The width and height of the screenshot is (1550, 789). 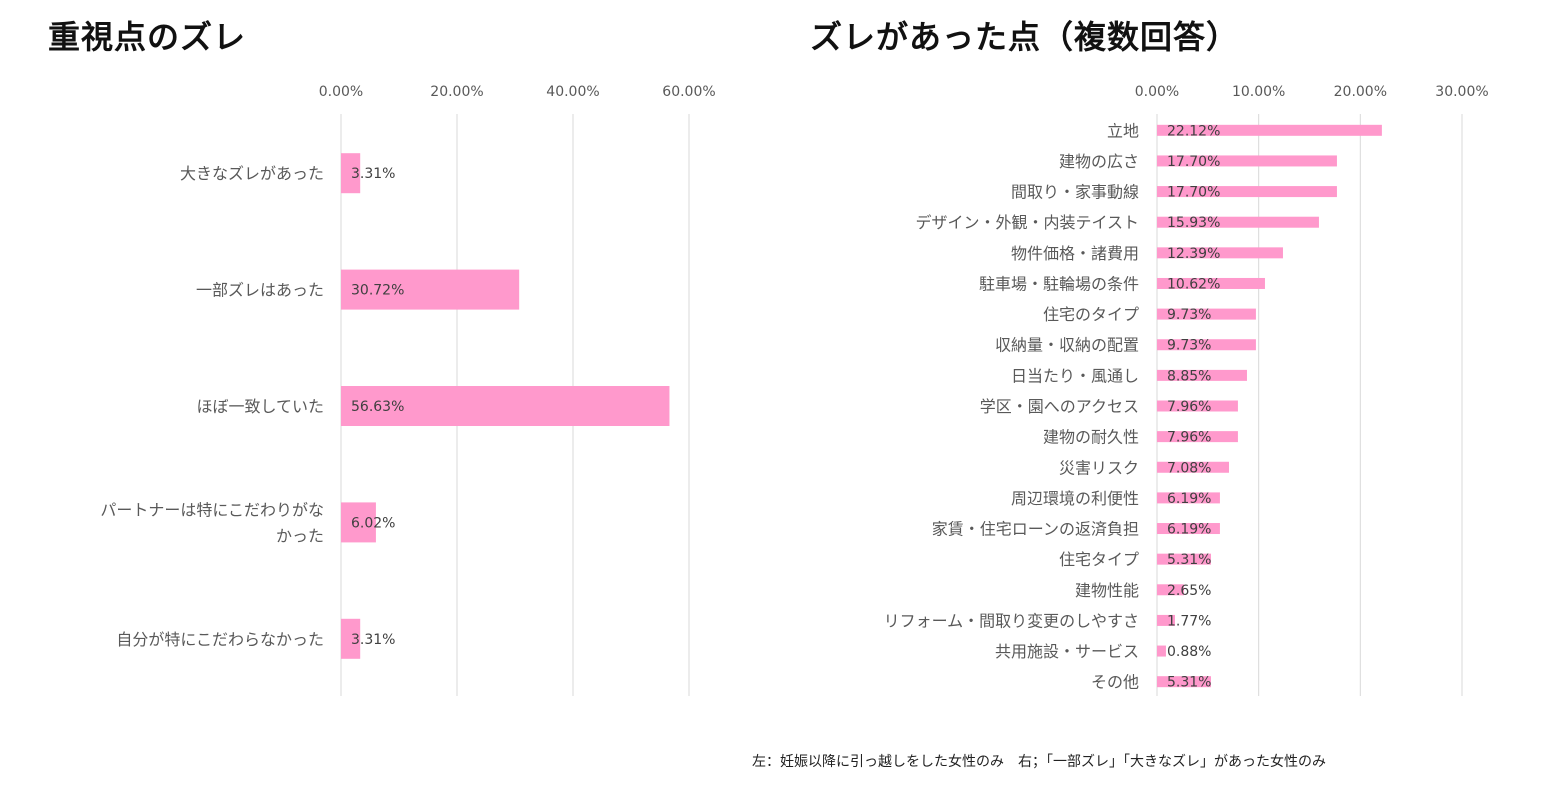 What do you see at coordinates (1075, 192) in the screenshot?
I see `right-category-label: 間取り・家事動線` at bounding box center [1075, 192].